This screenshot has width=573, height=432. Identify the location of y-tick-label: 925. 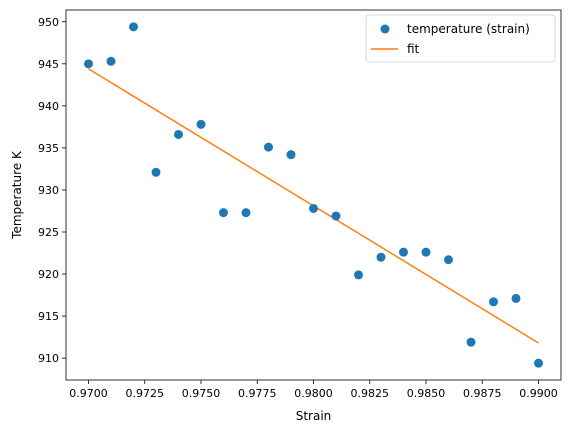
(48, 232).